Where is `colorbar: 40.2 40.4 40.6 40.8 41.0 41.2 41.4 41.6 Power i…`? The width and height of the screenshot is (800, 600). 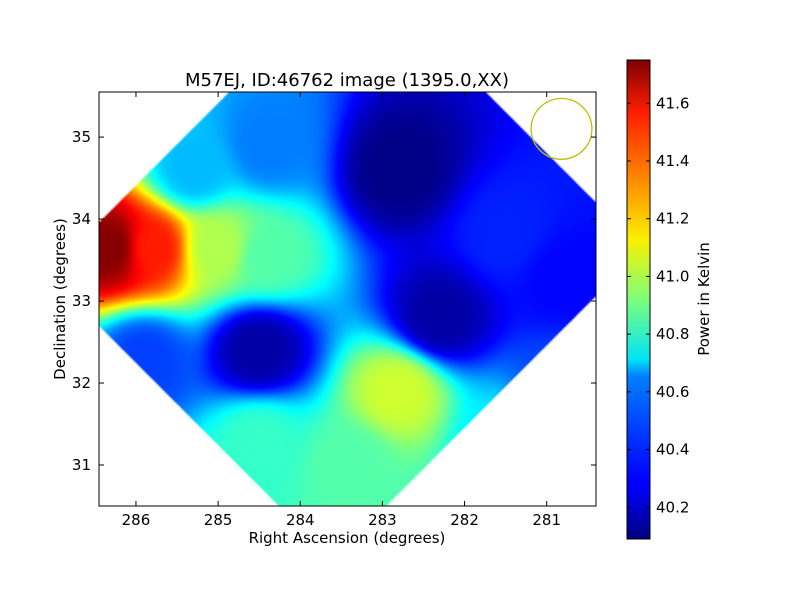
colorbar: 40.2 40.4 40.6 40.8 41.0 41.2 41.4 41.6 Power i… is located at coordinates (669, 299).